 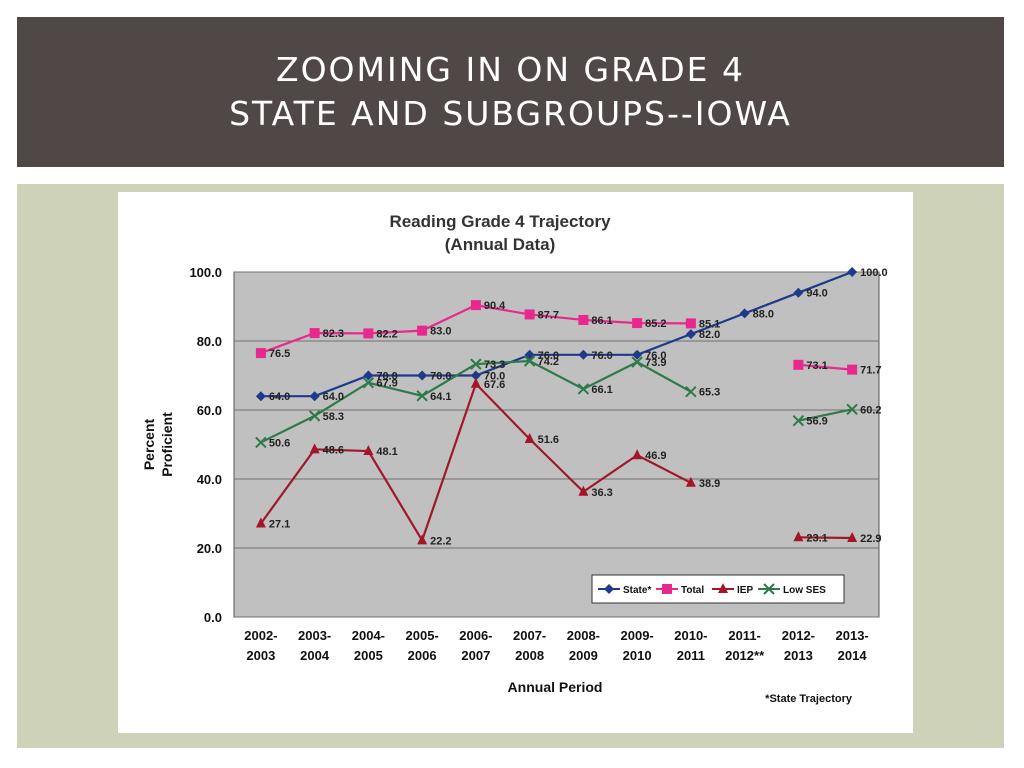 What do you see at coordinates (209, 479) in the screenshot?
I see `y-tick-label: 40.0` at bounding box center [209, 479].